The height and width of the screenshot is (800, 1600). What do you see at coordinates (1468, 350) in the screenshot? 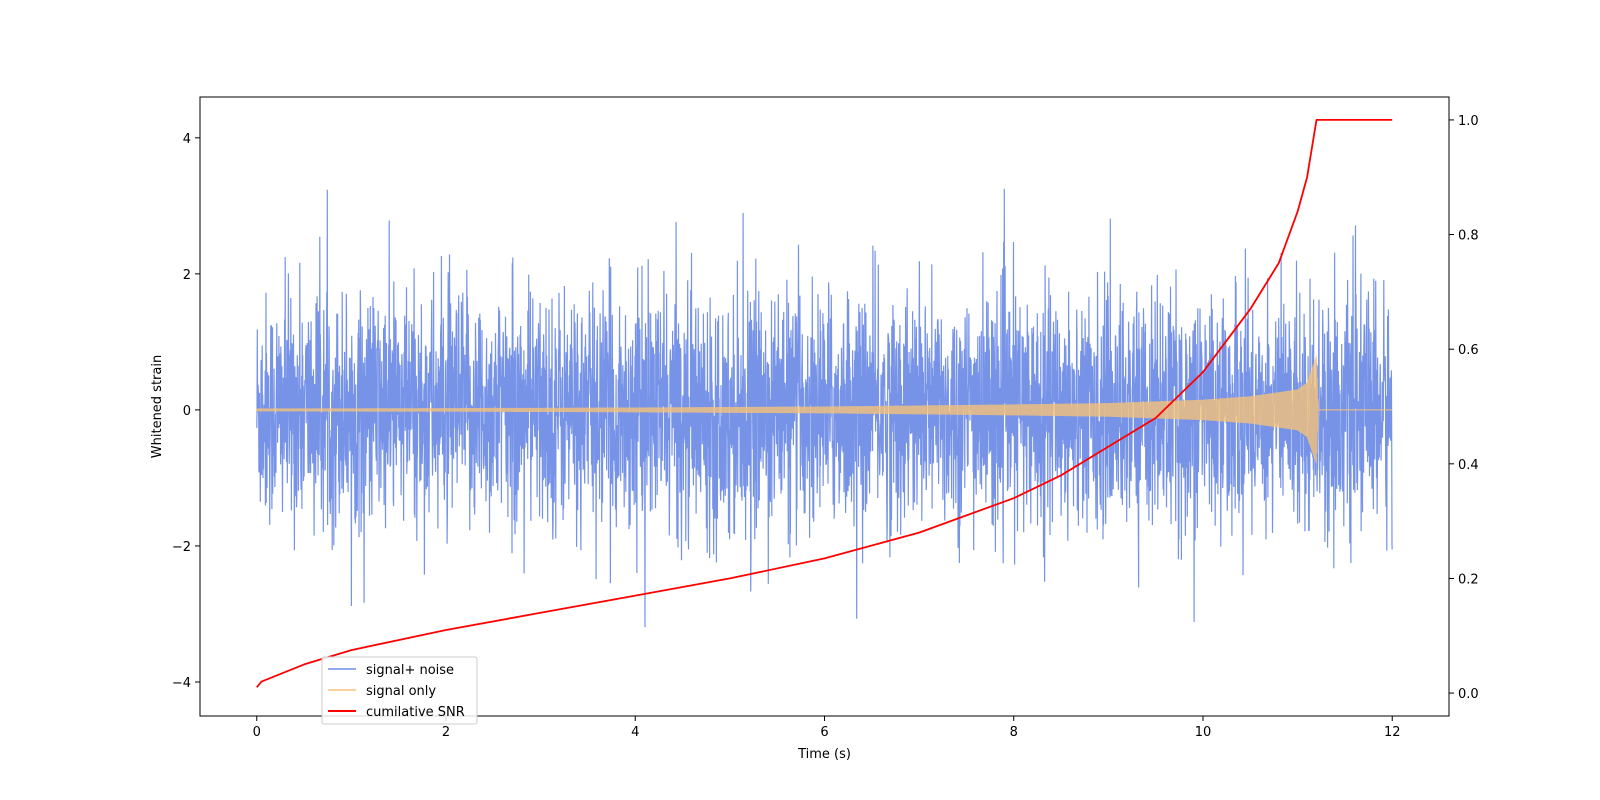
I see `y2-tick-label: 0.6` at bounding box center [1468, 350].